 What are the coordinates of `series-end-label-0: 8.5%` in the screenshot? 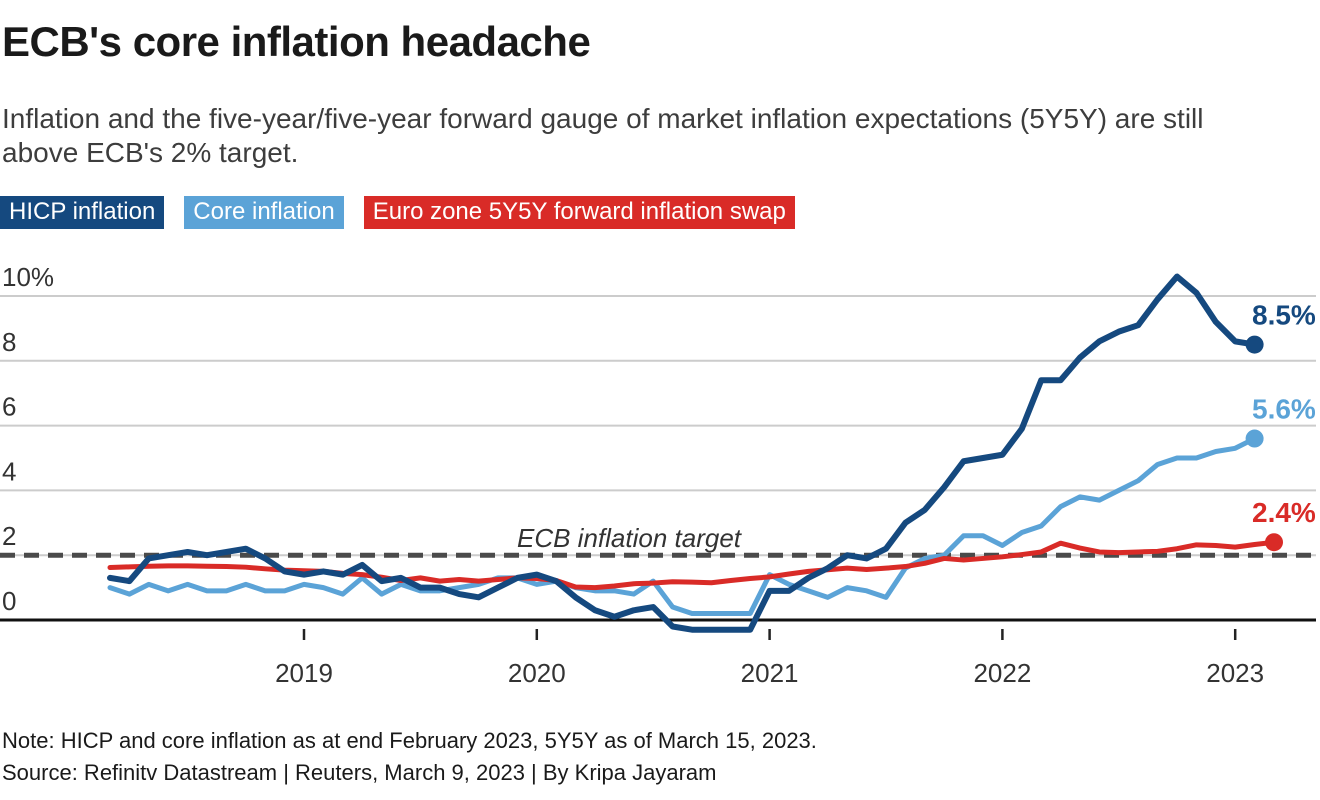 It's located at (1284, 315).